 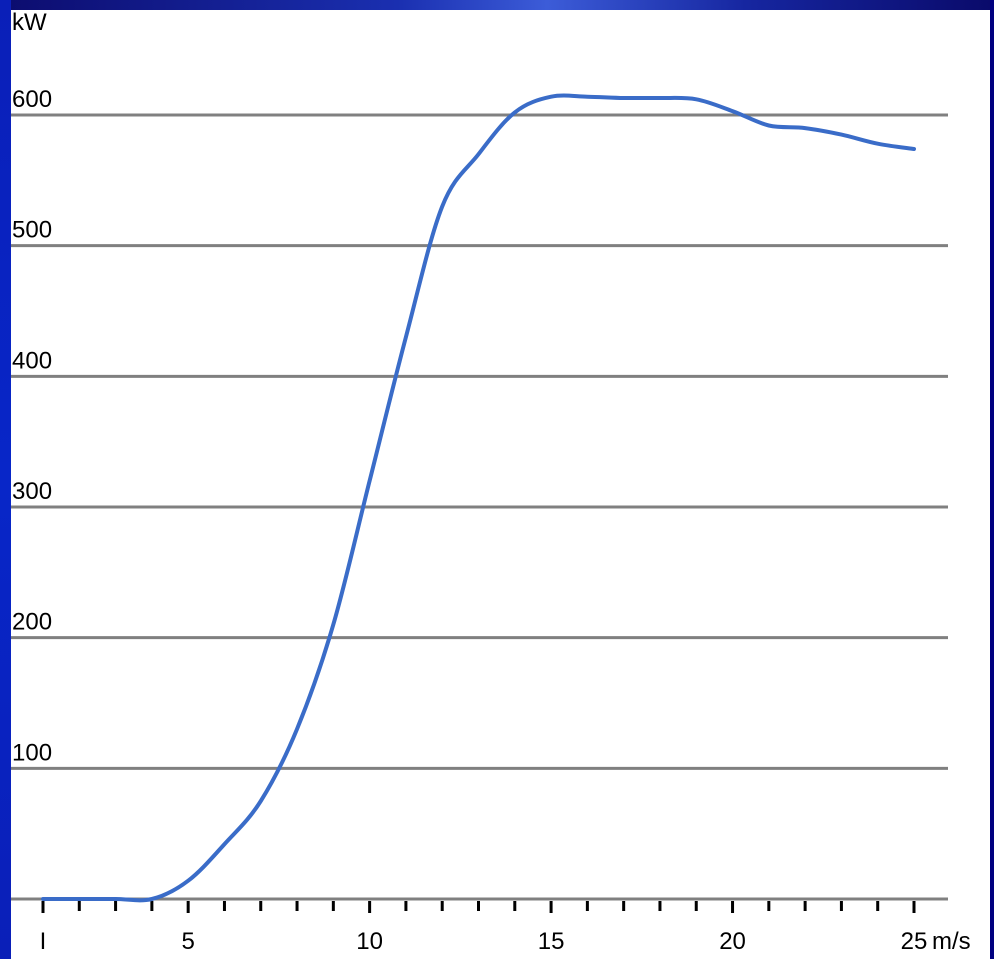 What do you see at coordinates (497, 5) in the screenshot?
I see `slide-top-border` at bounding box center [497, 5].